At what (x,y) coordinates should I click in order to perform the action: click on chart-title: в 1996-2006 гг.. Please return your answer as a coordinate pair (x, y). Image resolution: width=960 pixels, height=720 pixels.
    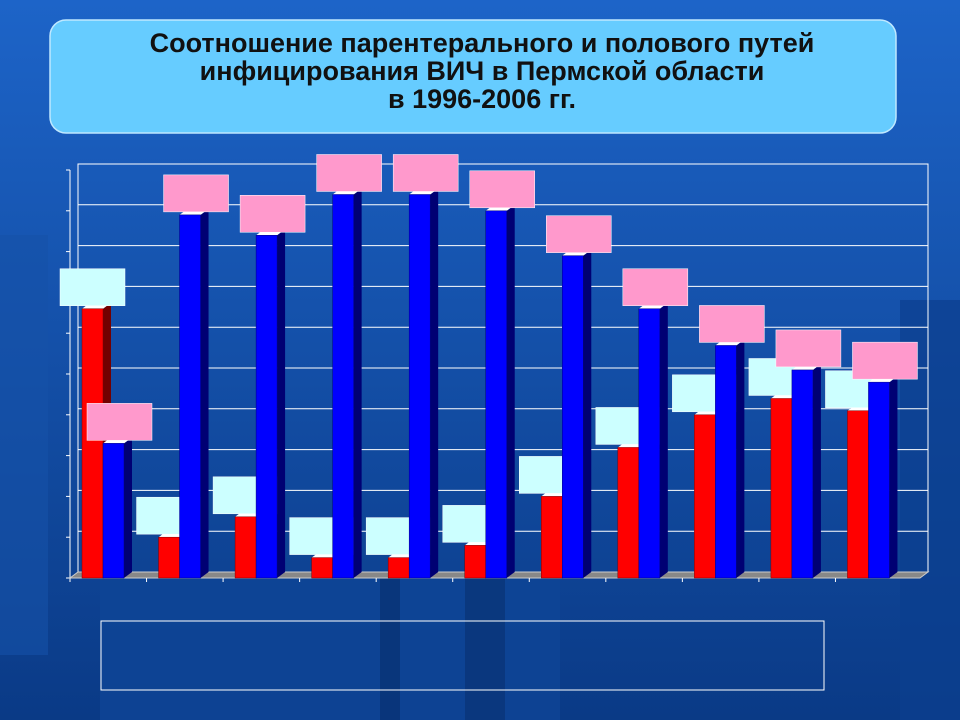
    Looking at the image, I should click on (482, 99).